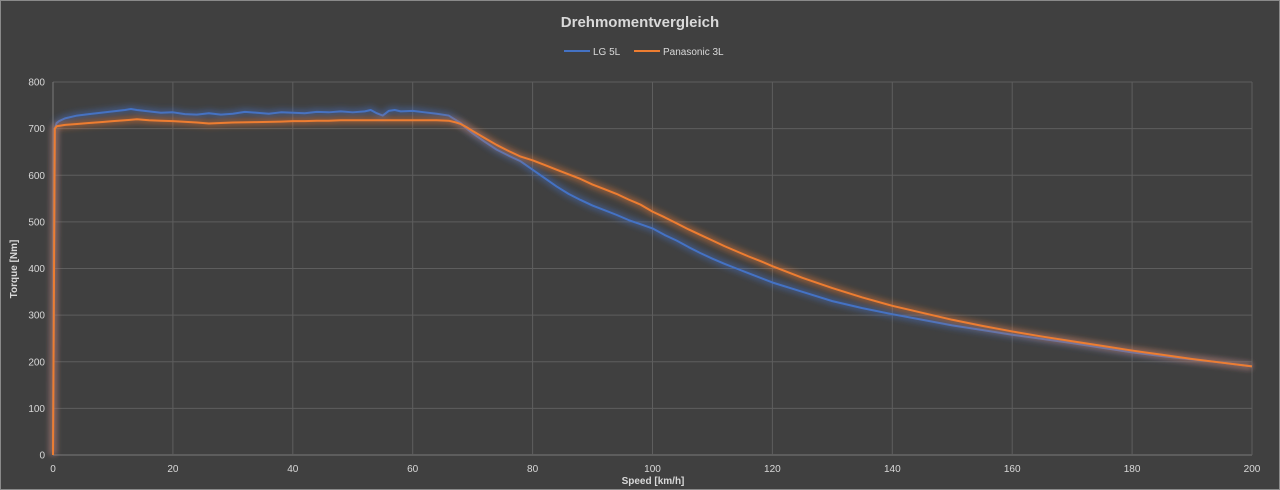 The height and width of the screenshot is (490, 1280). Describe the element at coordinates (1252, 469) in the screenshot. I see `x-tick-label-200: 200` at that location.